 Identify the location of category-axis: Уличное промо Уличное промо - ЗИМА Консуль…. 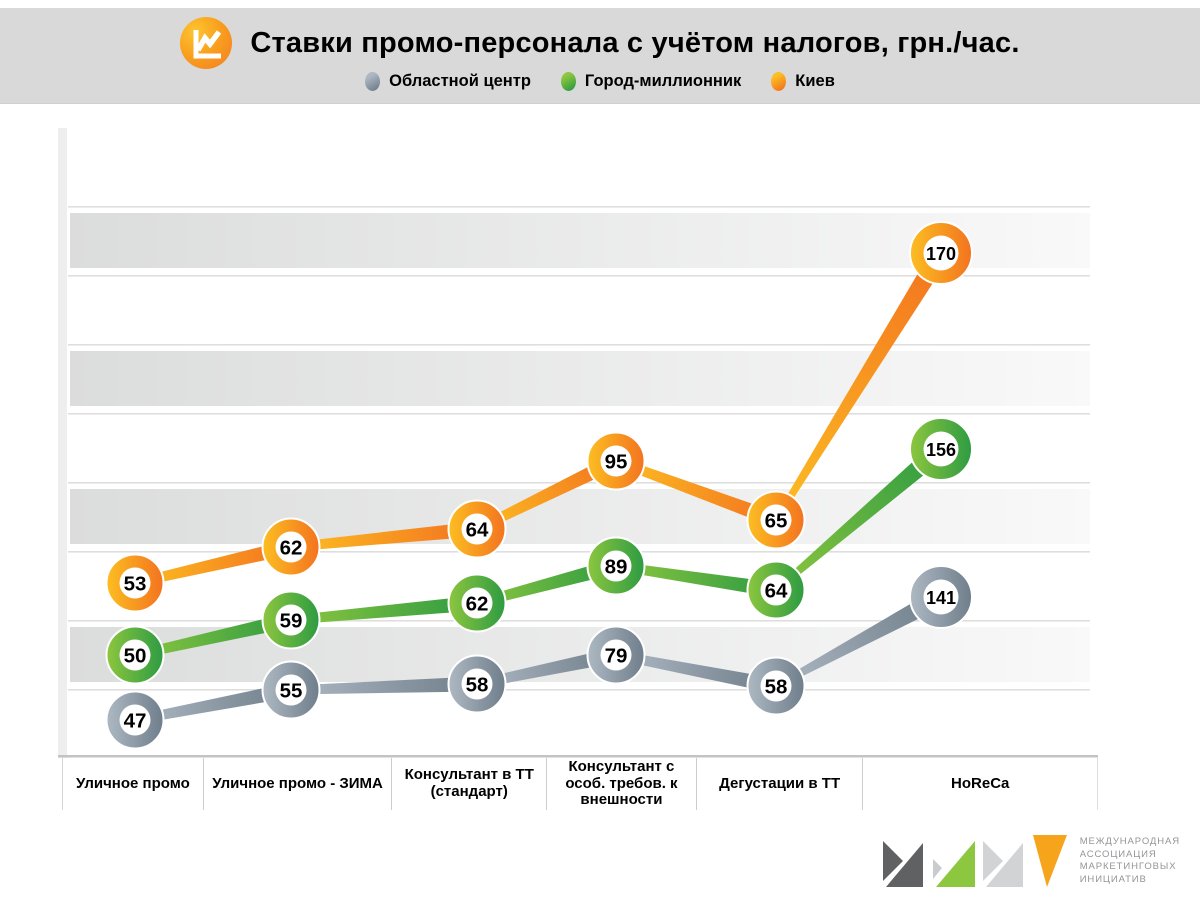
(580, 784).